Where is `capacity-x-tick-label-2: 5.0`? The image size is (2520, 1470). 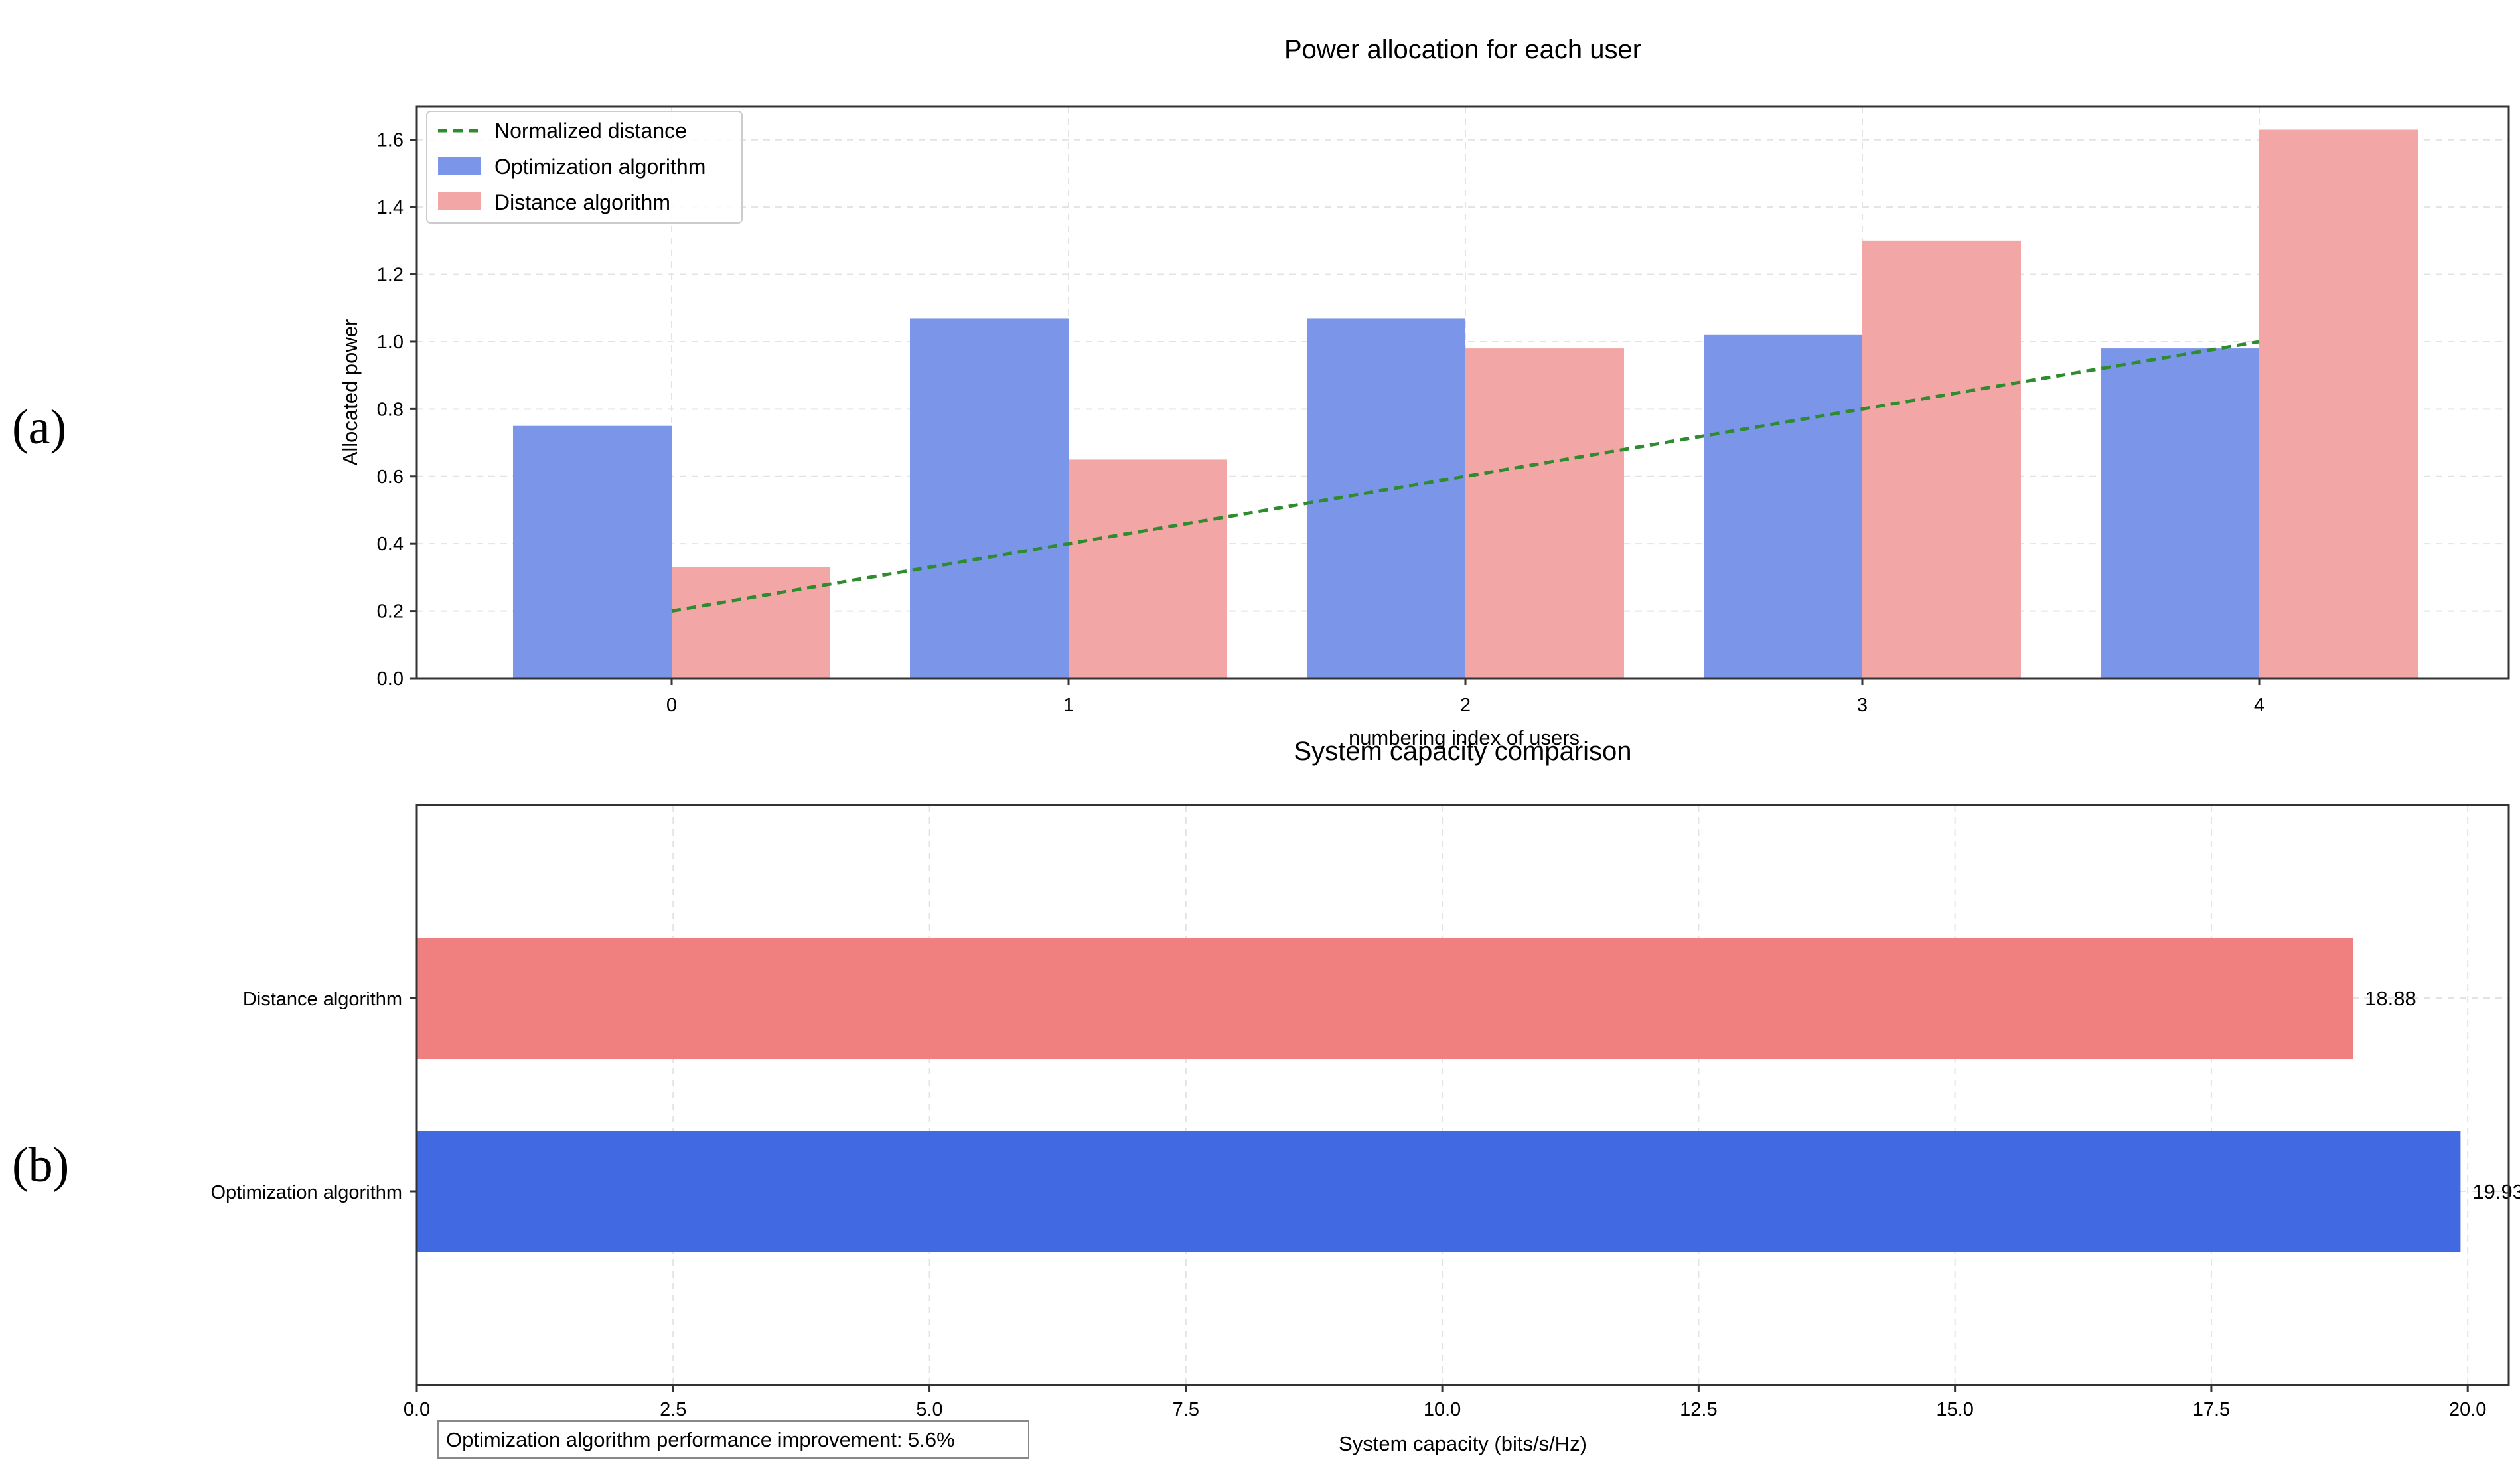 capacity-x-tick-label-2: 5.0 is located at coordinates (929, 1410).